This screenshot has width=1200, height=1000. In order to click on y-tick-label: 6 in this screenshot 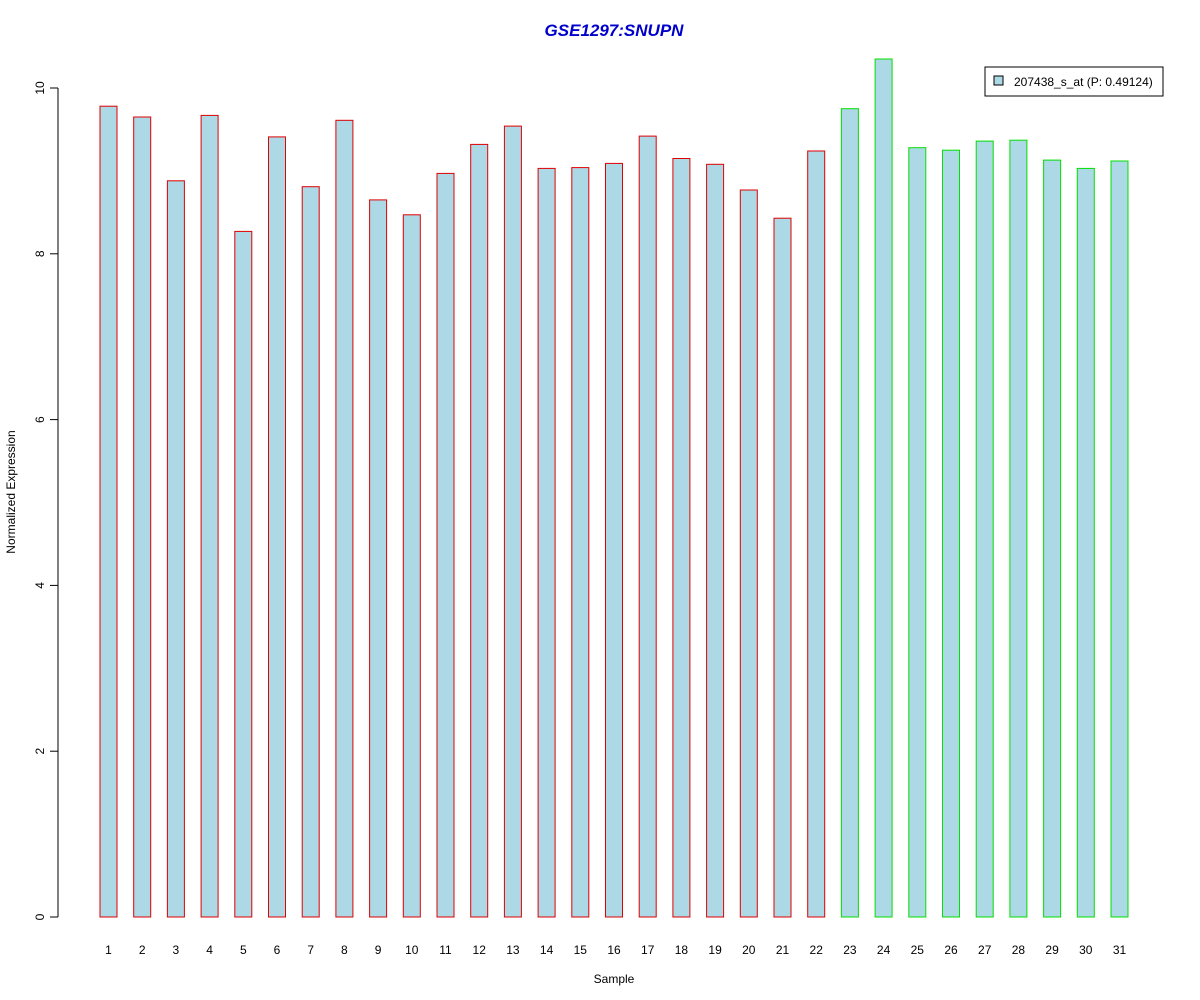, I will do `click(40, 419)`.